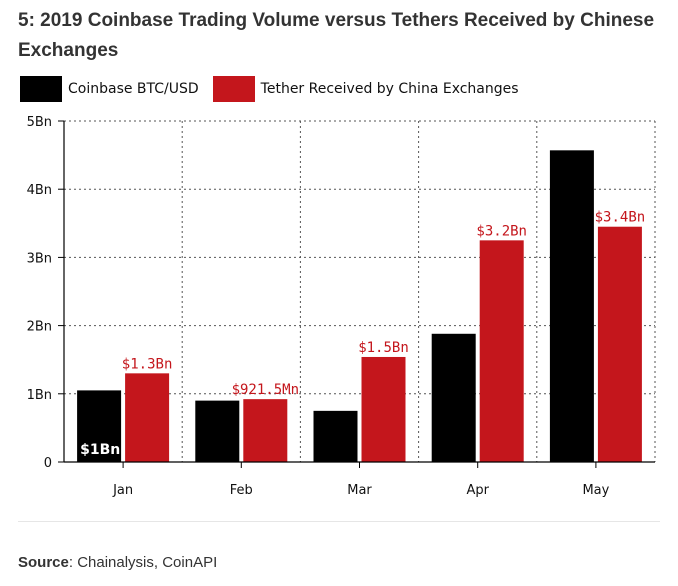 The height and width of the screenshot is (586, 678). Describe the element at coordinates (100, 450) in the screenshot. I see `data-label-coinbase: $1Bn` at that location.